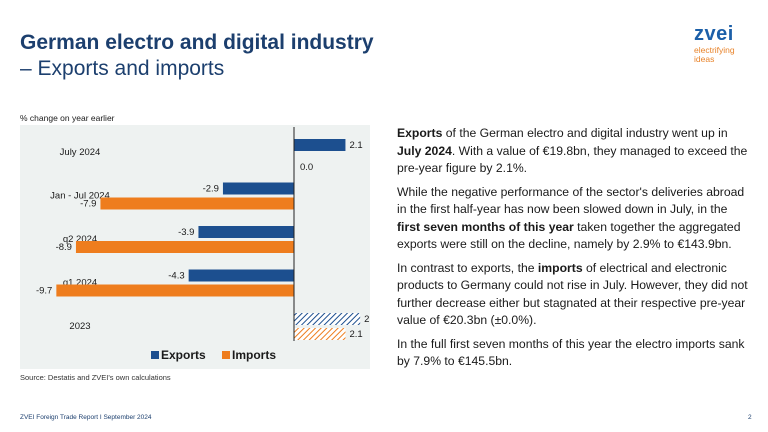 The height and width of the screenshot is (432, 768). What do you see at coordinates (176, 276) in the screenshot?
I see `value-label-exports-3: -4.3` at bounding box center [176, 276].